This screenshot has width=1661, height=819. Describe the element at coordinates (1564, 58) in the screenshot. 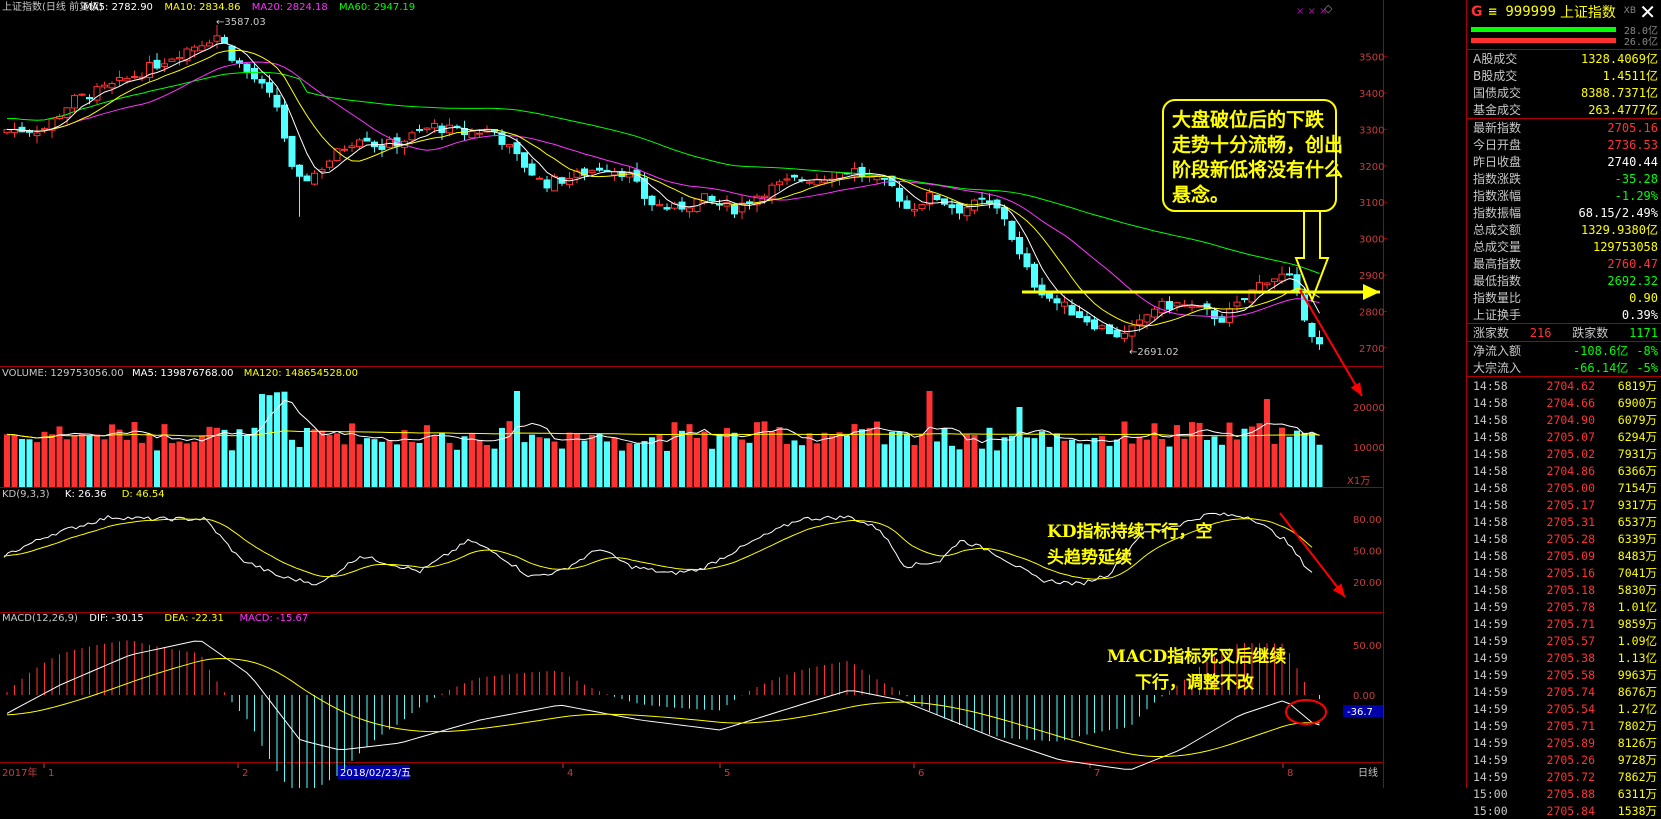

I see `stat-row: A股成交 1328.4069亿` at that location.